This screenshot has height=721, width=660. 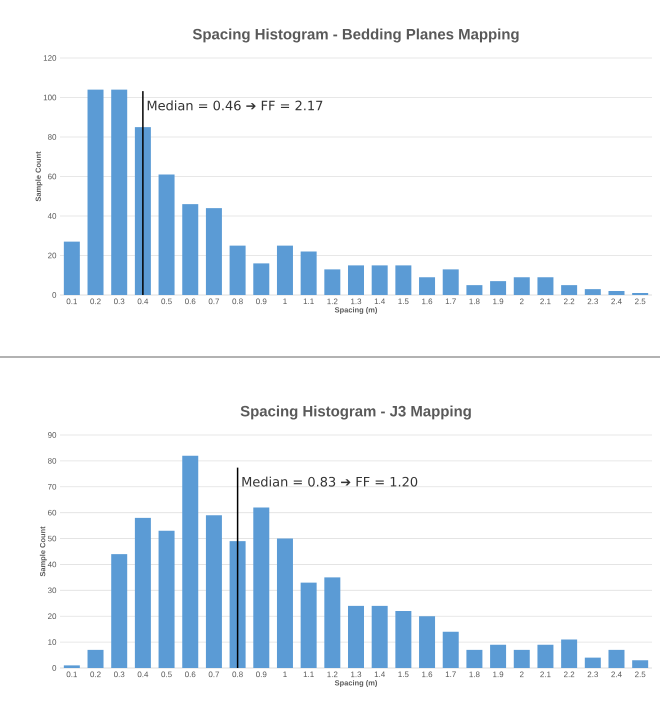 What do you see at coordinates (330, 481) in the screenshot?
I see `ref-line-label: Median = 0.83 ➔ FF = 1.20` at bounding box center [330, 481].